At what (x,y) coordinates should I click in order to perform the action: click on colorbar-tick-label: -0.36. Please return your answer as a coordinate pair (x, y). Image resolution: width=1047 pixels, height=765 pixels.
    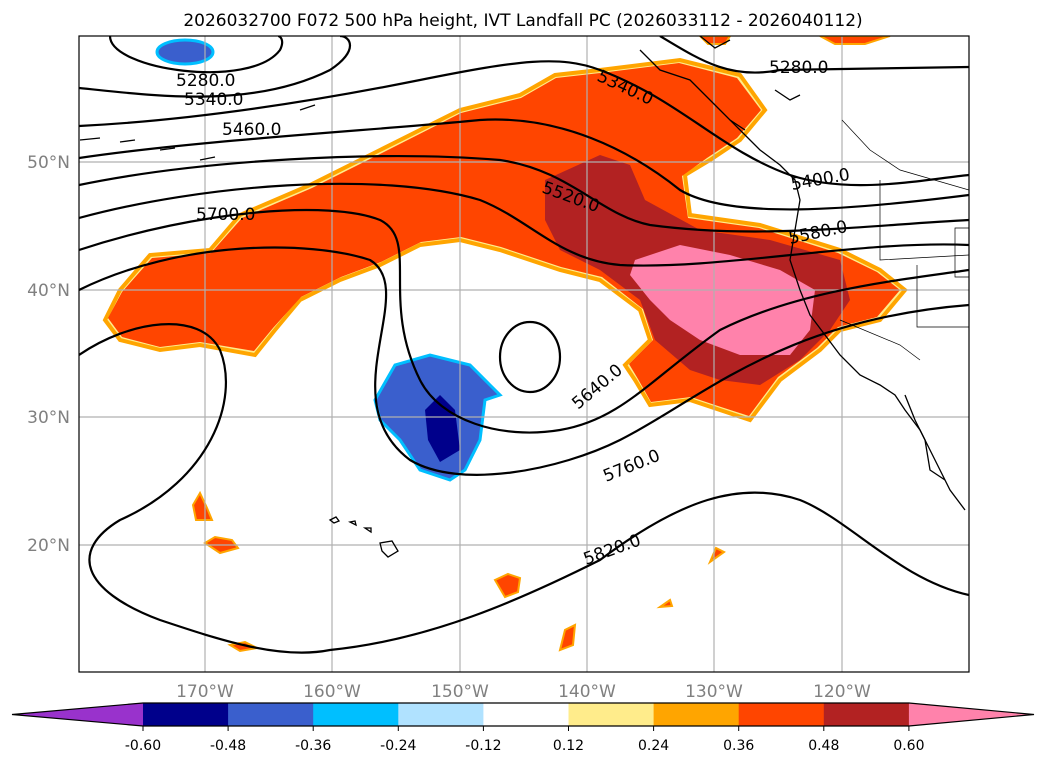
    Looking at the image, I should click on (313, 746).